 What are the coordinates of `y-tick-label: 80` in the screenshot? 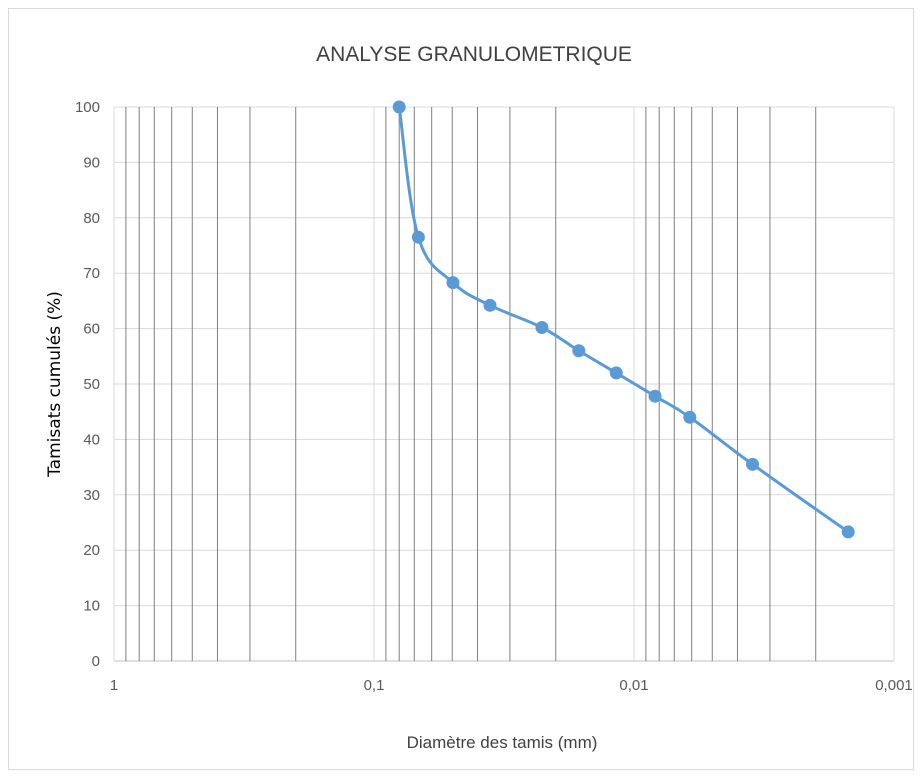 It's located at (91, 218).